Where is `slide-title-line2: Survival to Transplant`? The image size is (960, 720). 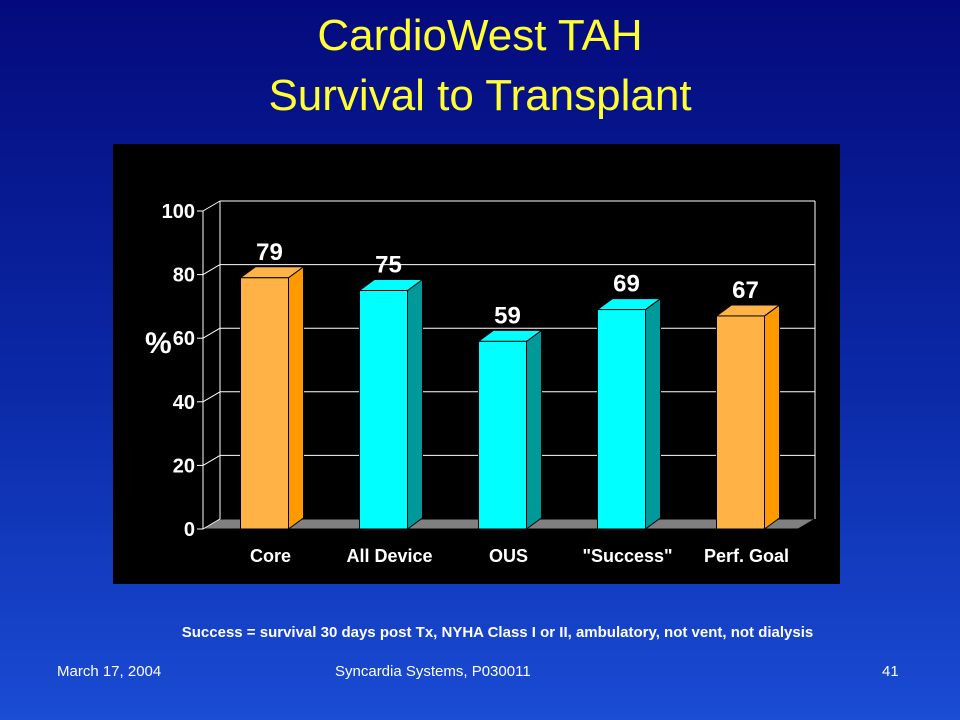 slide-title-line2: Survival to Transplant is located at coordinates (480, 95).